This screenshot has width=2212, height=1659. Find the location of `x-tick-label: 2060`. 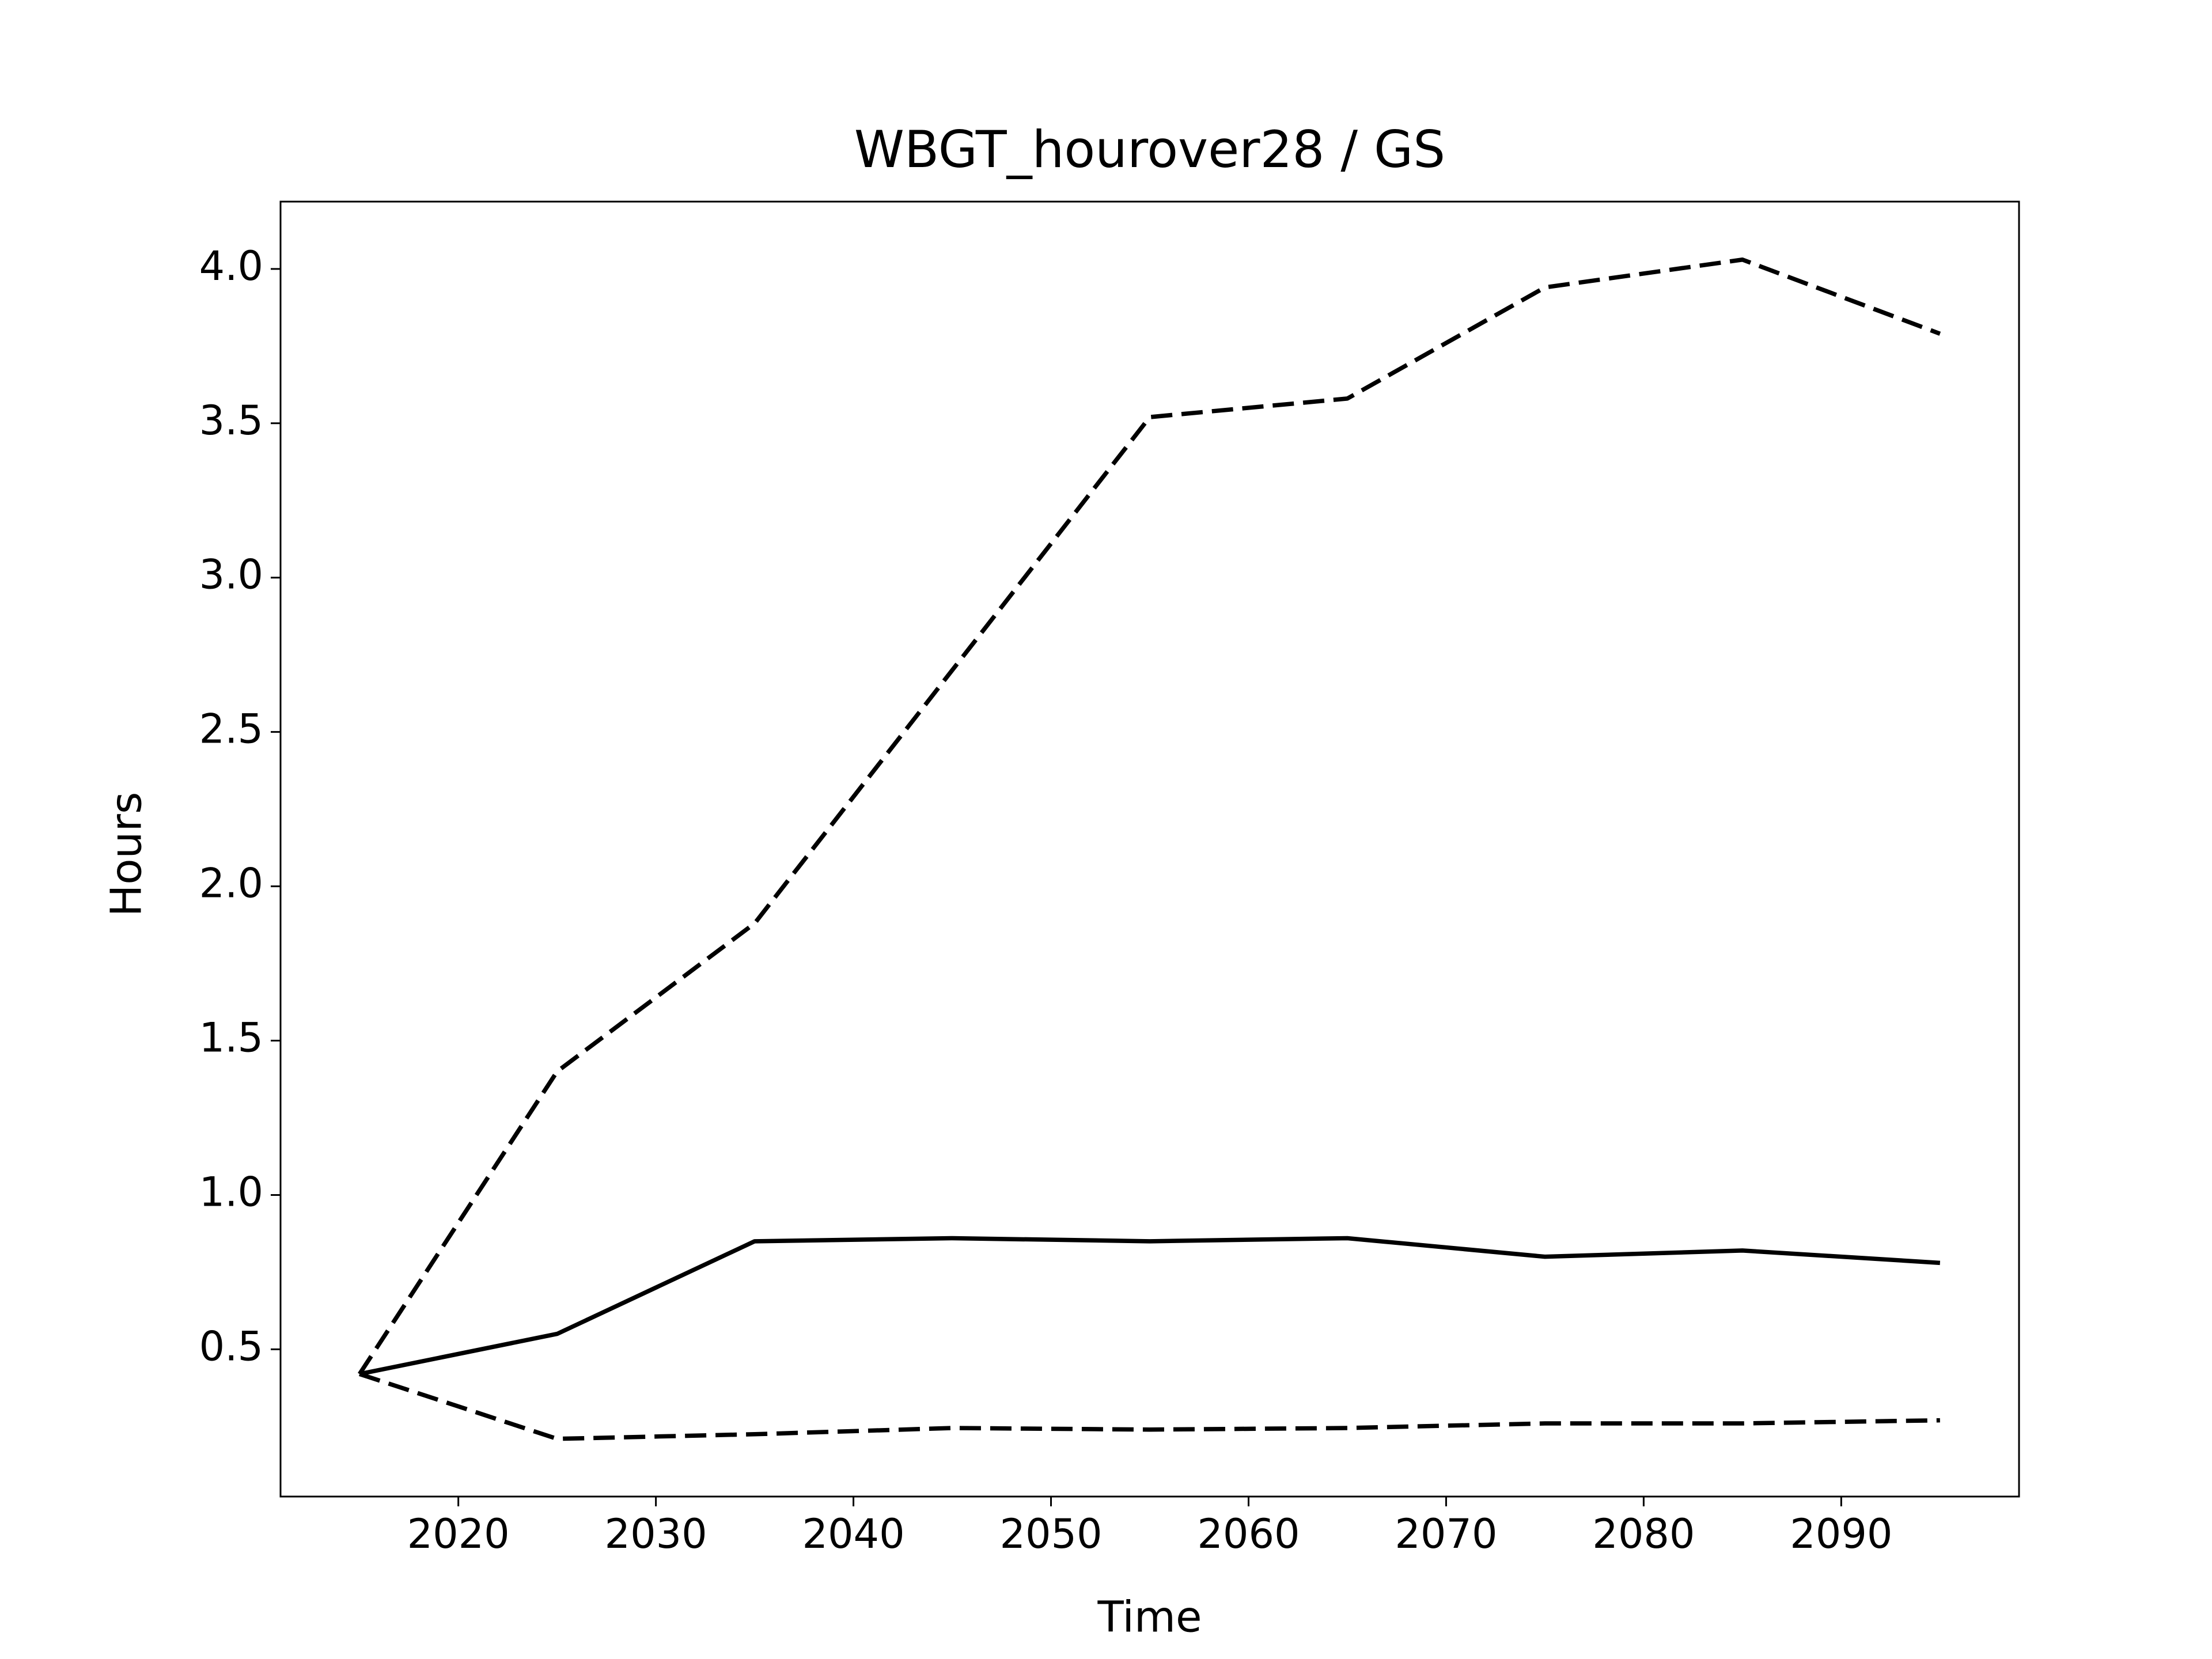

x-tick-label: 2060 is located at coordinates (1248, 1534).